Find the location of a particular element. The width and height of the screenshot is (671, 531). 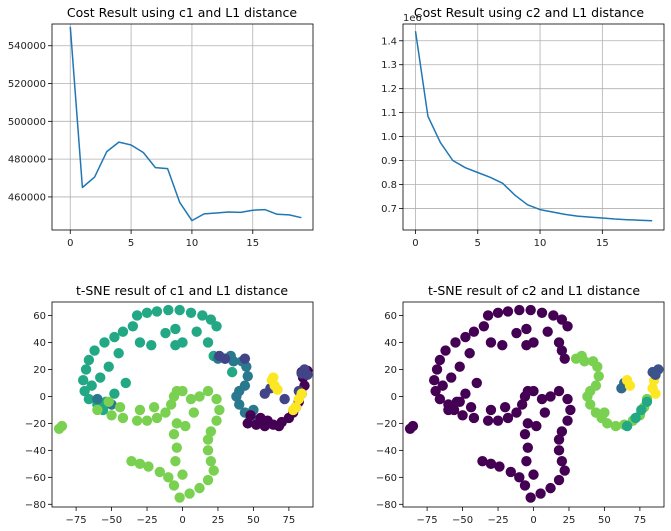

cost-c2-x-tick-label: 15 is located at coordinates (602, 243).